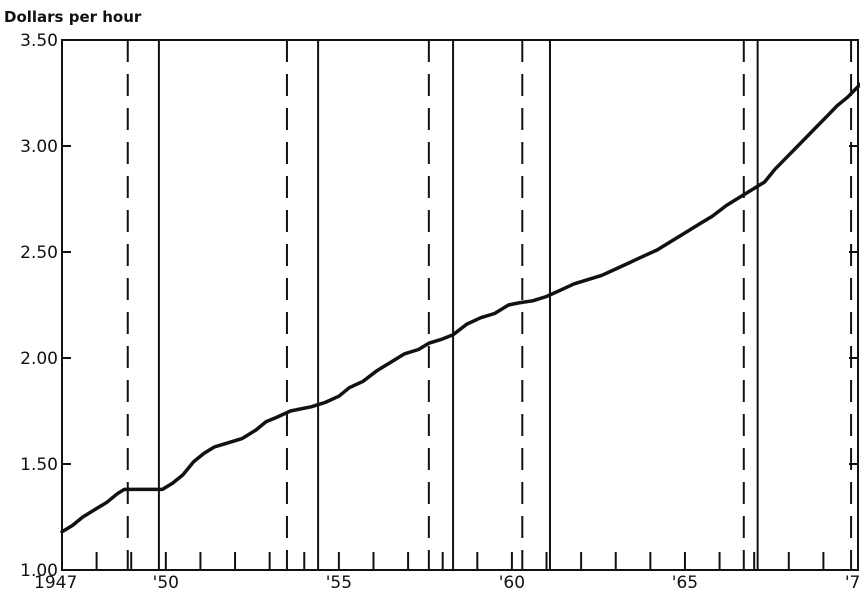 The image size is (860, 597). I want to click on y-tick-label: 1.00, so click(39, 571).